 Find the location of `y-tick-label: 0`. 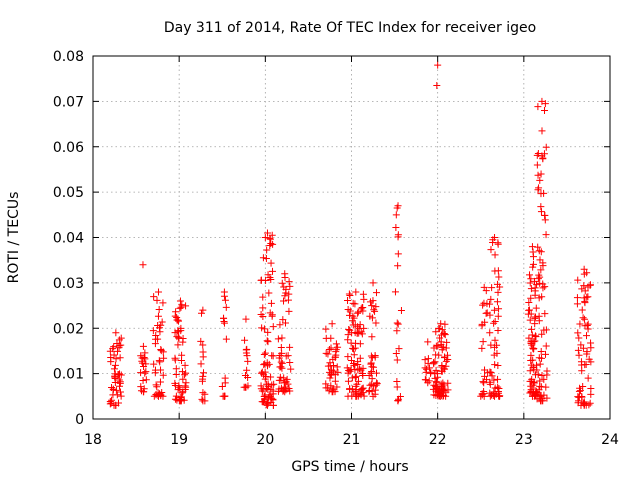

y-tick-label: 0 is located at coordinates (79, 420).